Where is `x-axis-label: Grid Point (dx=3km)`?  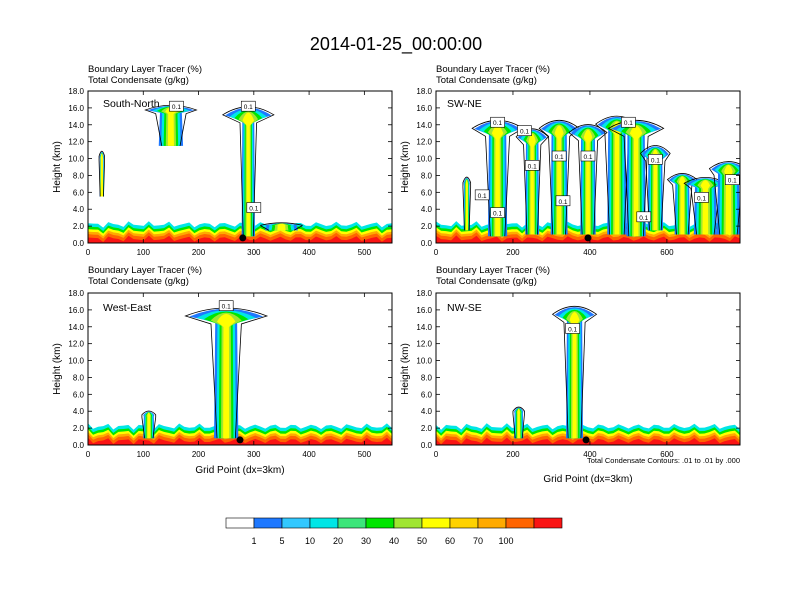 x-axis-label: Grid Point (dx=3km) is located at coordinates (587, 479).